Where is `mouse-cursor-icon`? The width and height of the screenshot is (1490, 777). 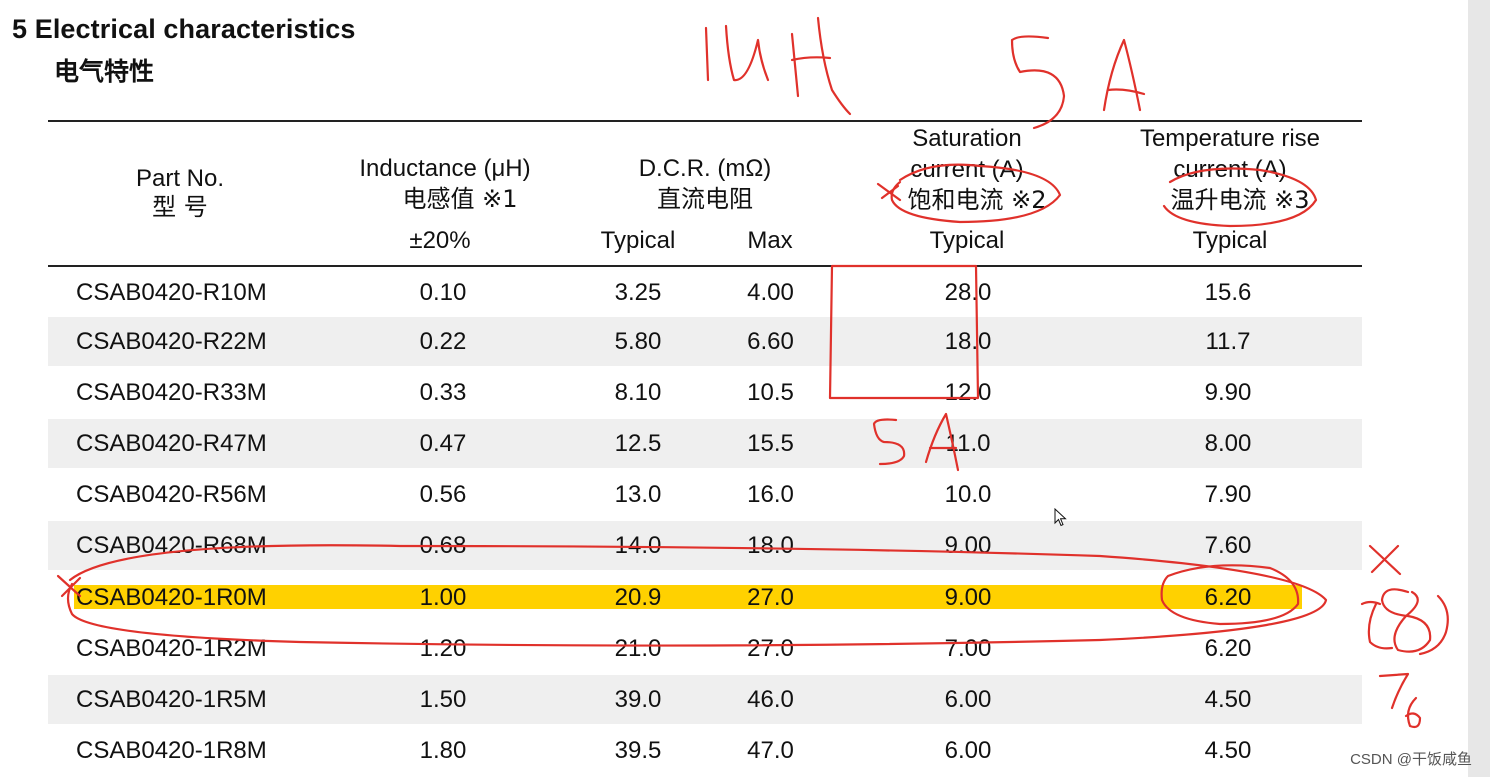 mouse-cursor-icon is located at coordinates (1060, 517).